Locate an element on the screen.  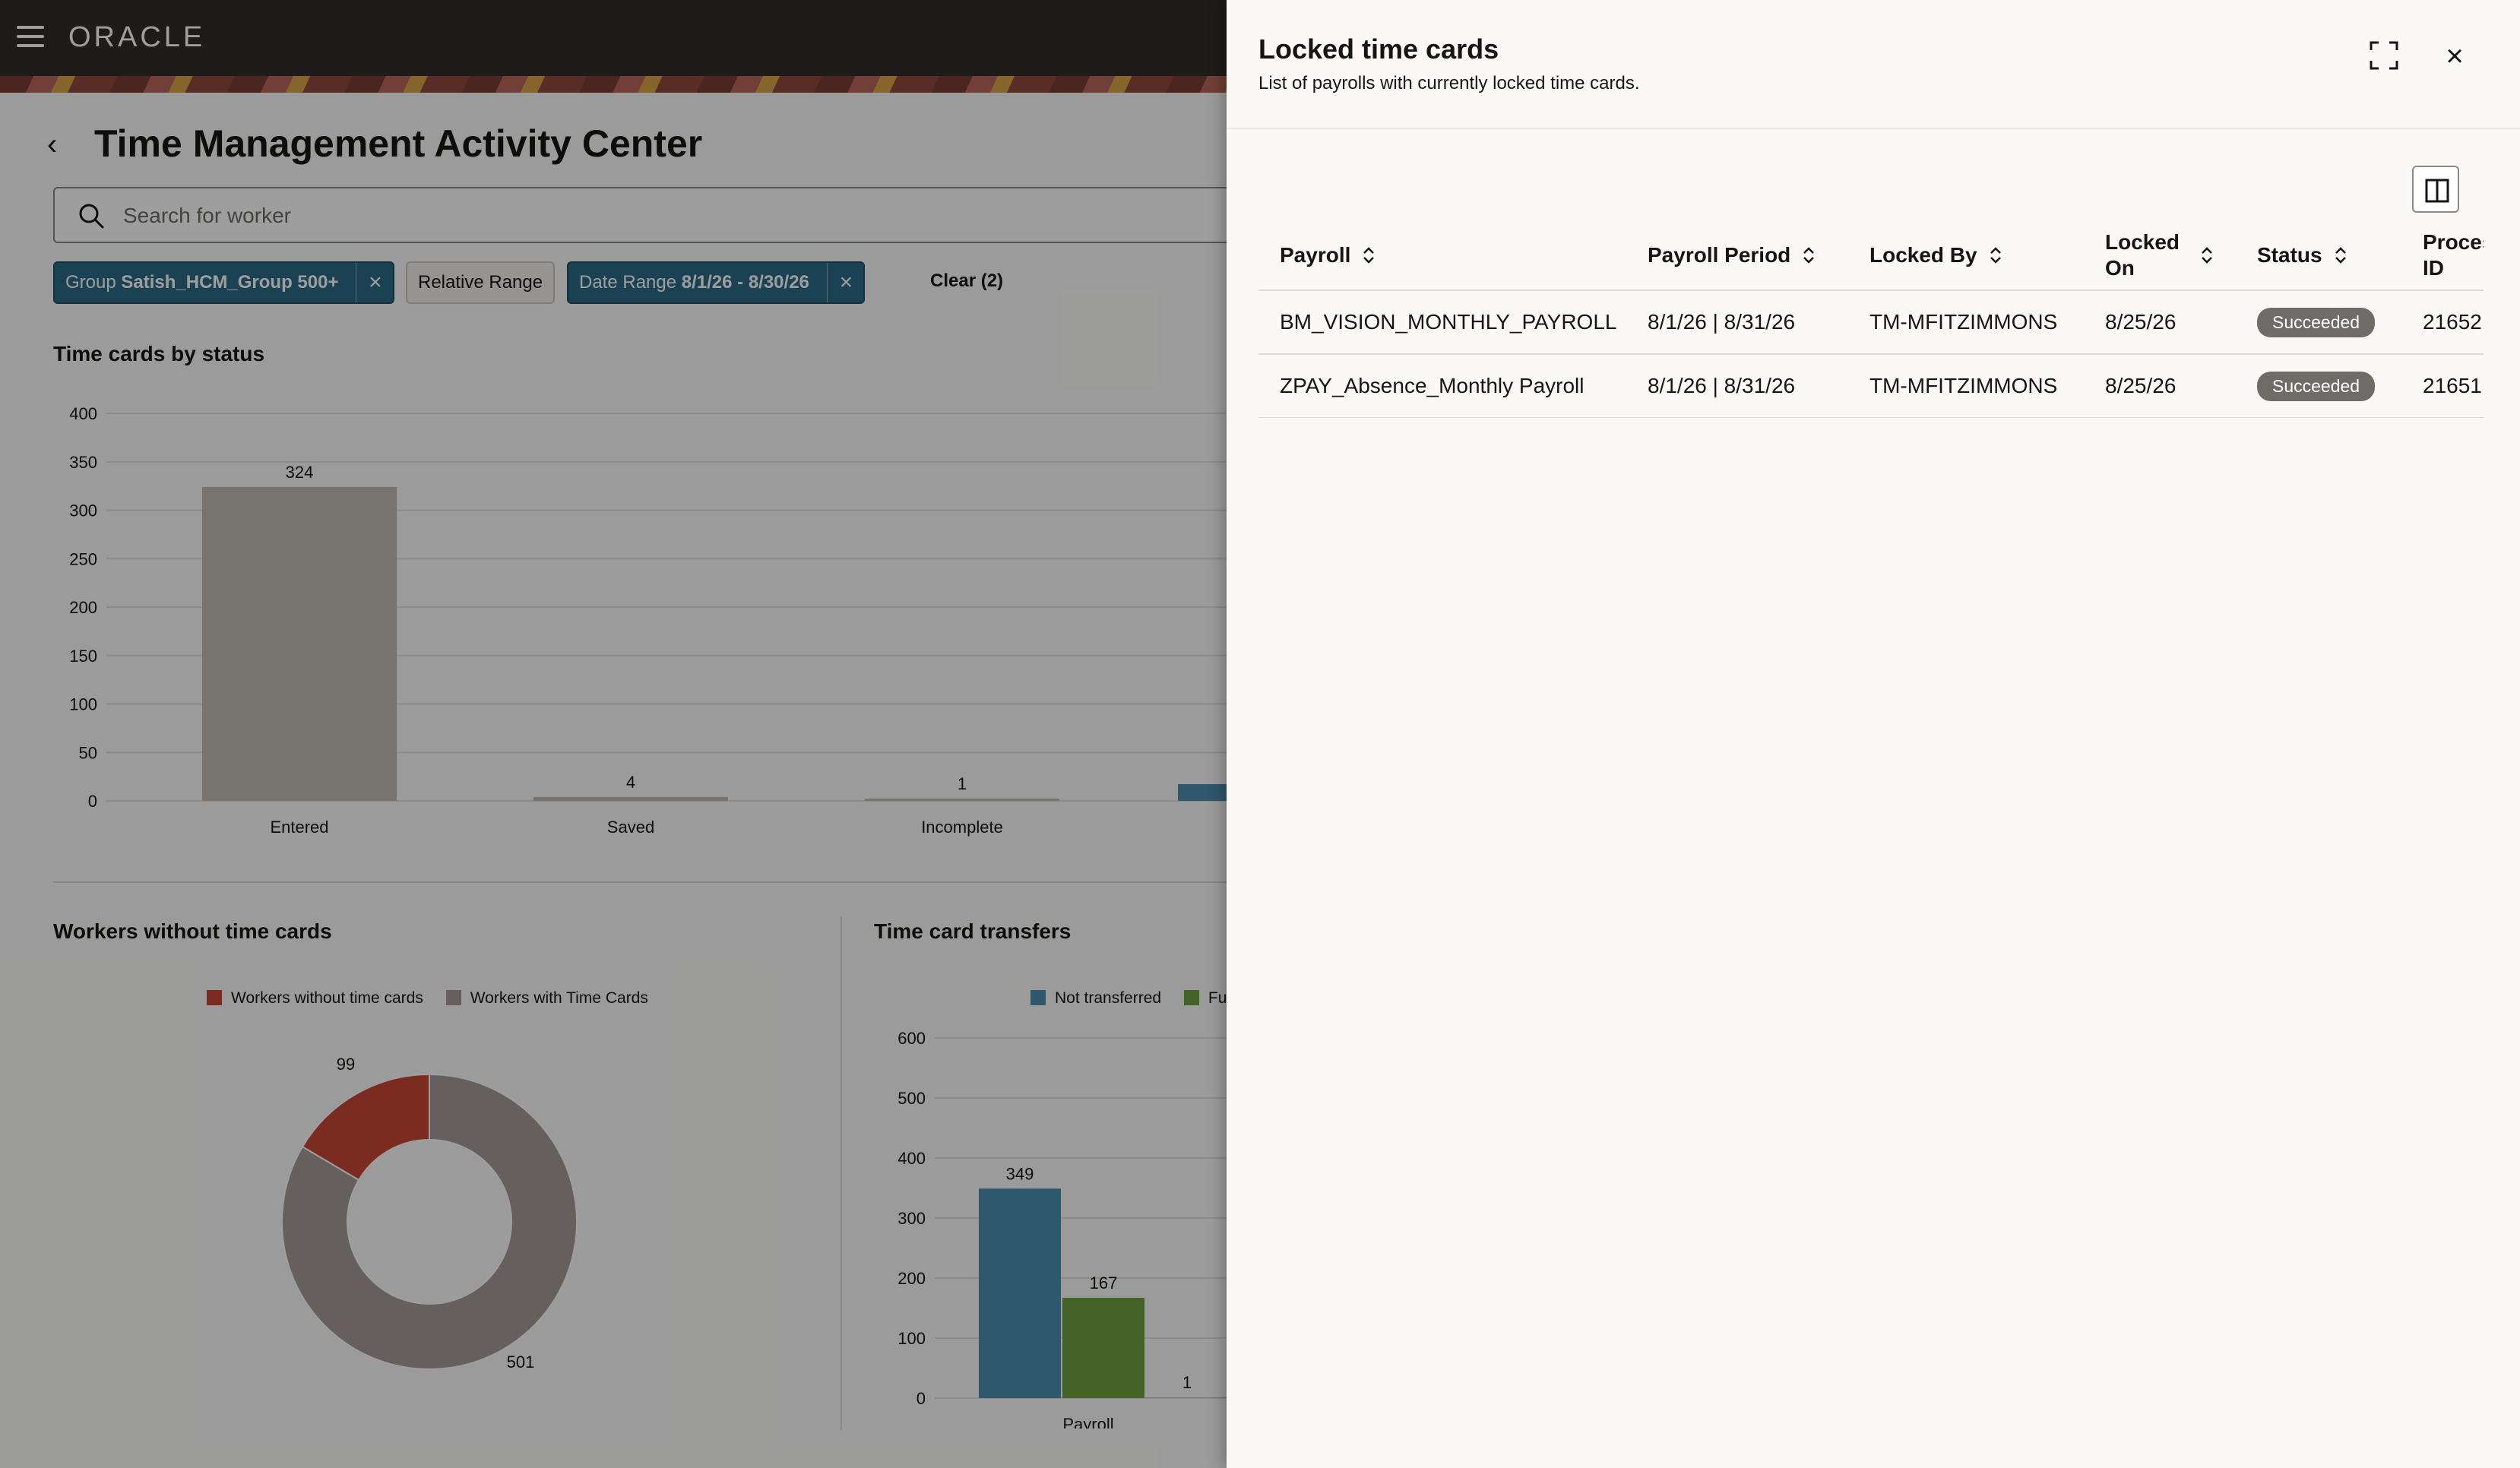
time-card-transfers-chart: 0 100 200 300 400 500 600 349 167 1 Payroll is located at coordinates (1063, 1228).